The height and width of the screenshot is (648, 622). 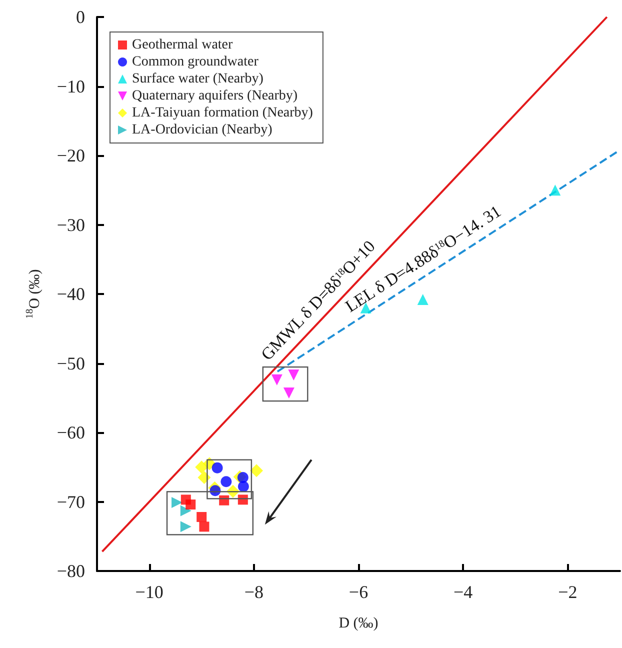 What do you see at coordinates (70, 86) in the screenshot?
I see `y-tick-label: −10` at bounding box center [70, 86].